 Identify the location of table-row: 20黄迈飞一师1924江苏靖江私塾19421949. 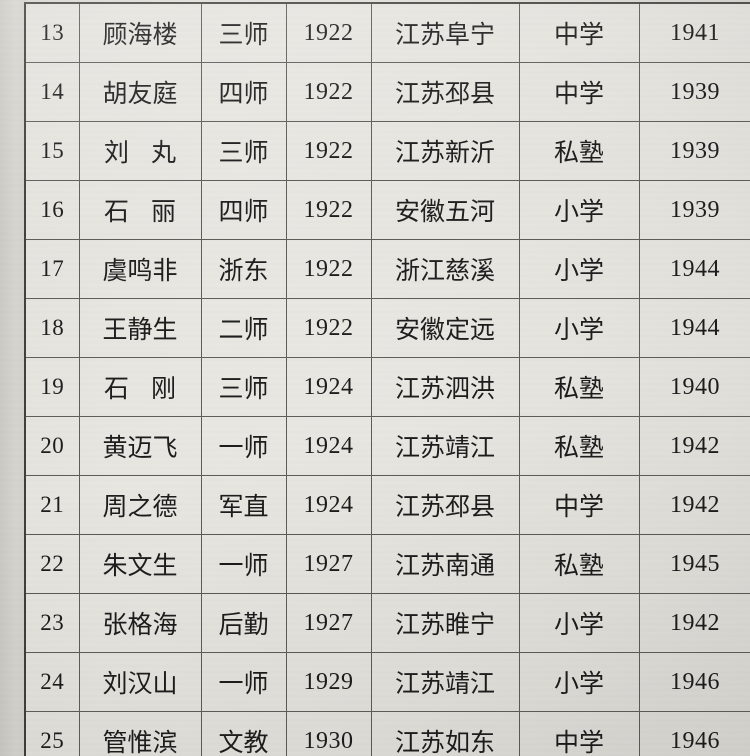
(387, 446).